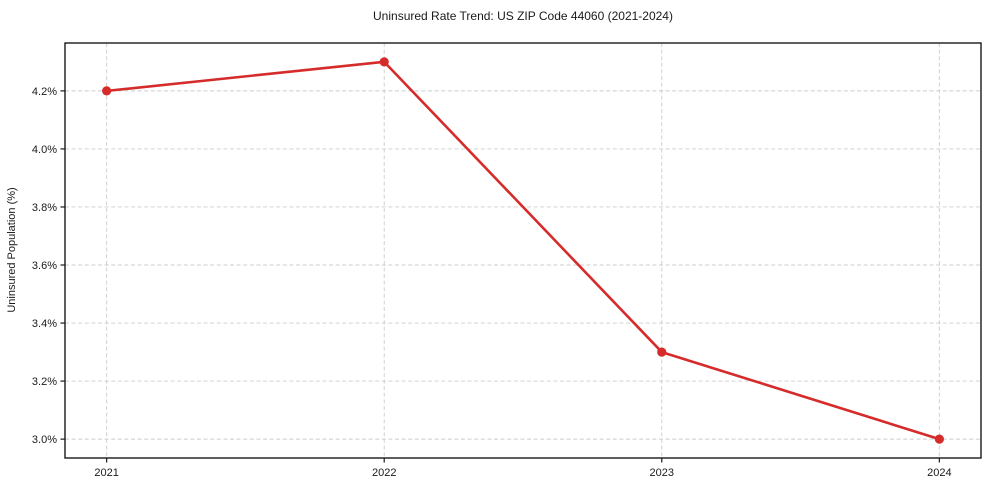  What do you see at coordinates (44, 440) in the screenshot?
I see `y-tick-label: 3.0%` at bounding box center [44, 440].